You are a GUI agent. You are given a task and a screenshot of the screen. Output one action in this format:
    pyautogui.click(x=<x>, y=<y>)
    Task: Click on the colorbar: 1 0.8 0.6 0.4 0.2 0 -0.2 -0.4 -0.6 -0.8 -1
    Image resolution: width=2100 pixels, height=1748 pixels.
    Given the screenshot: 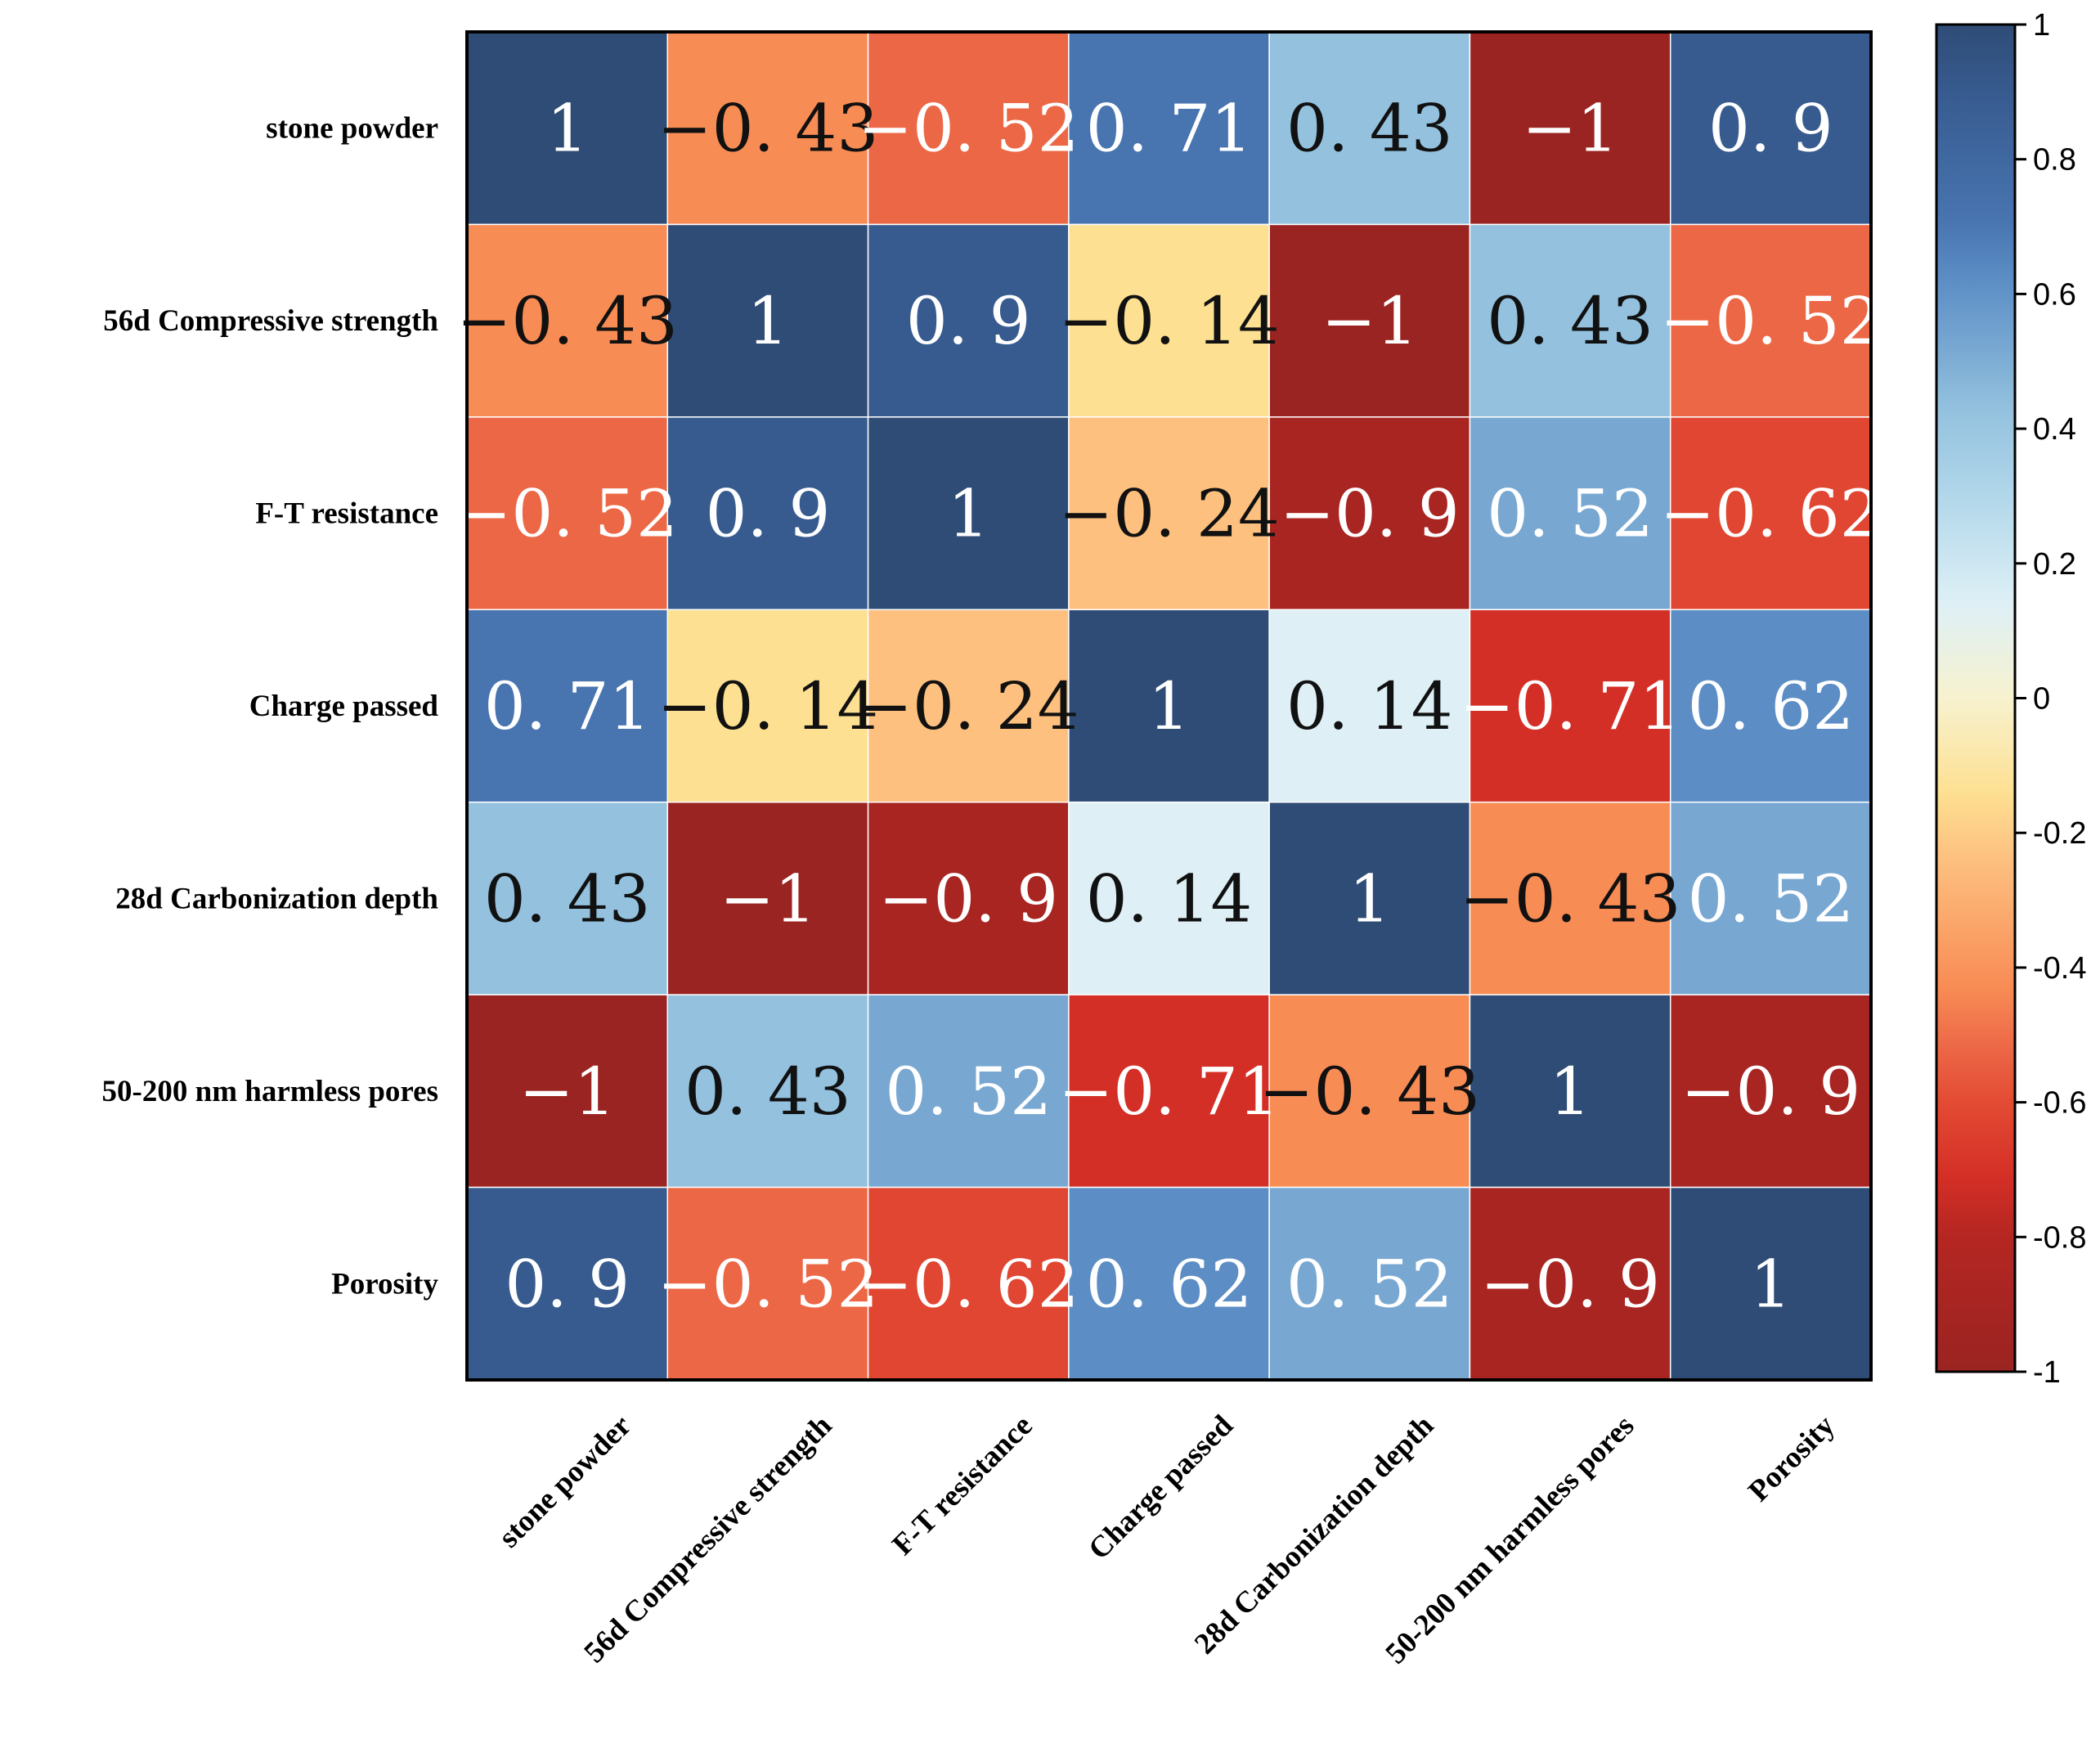 What is the action you would take?
    pyautogui.click(x=2011, y=699)
    